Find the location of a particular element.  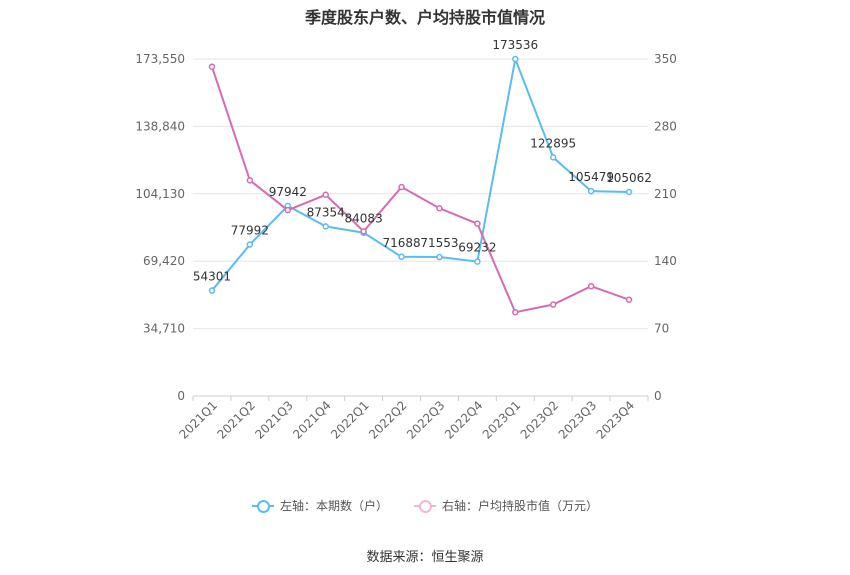

legend-label-left: 左轴：本期数（户） is located at coordinates (333, 506).